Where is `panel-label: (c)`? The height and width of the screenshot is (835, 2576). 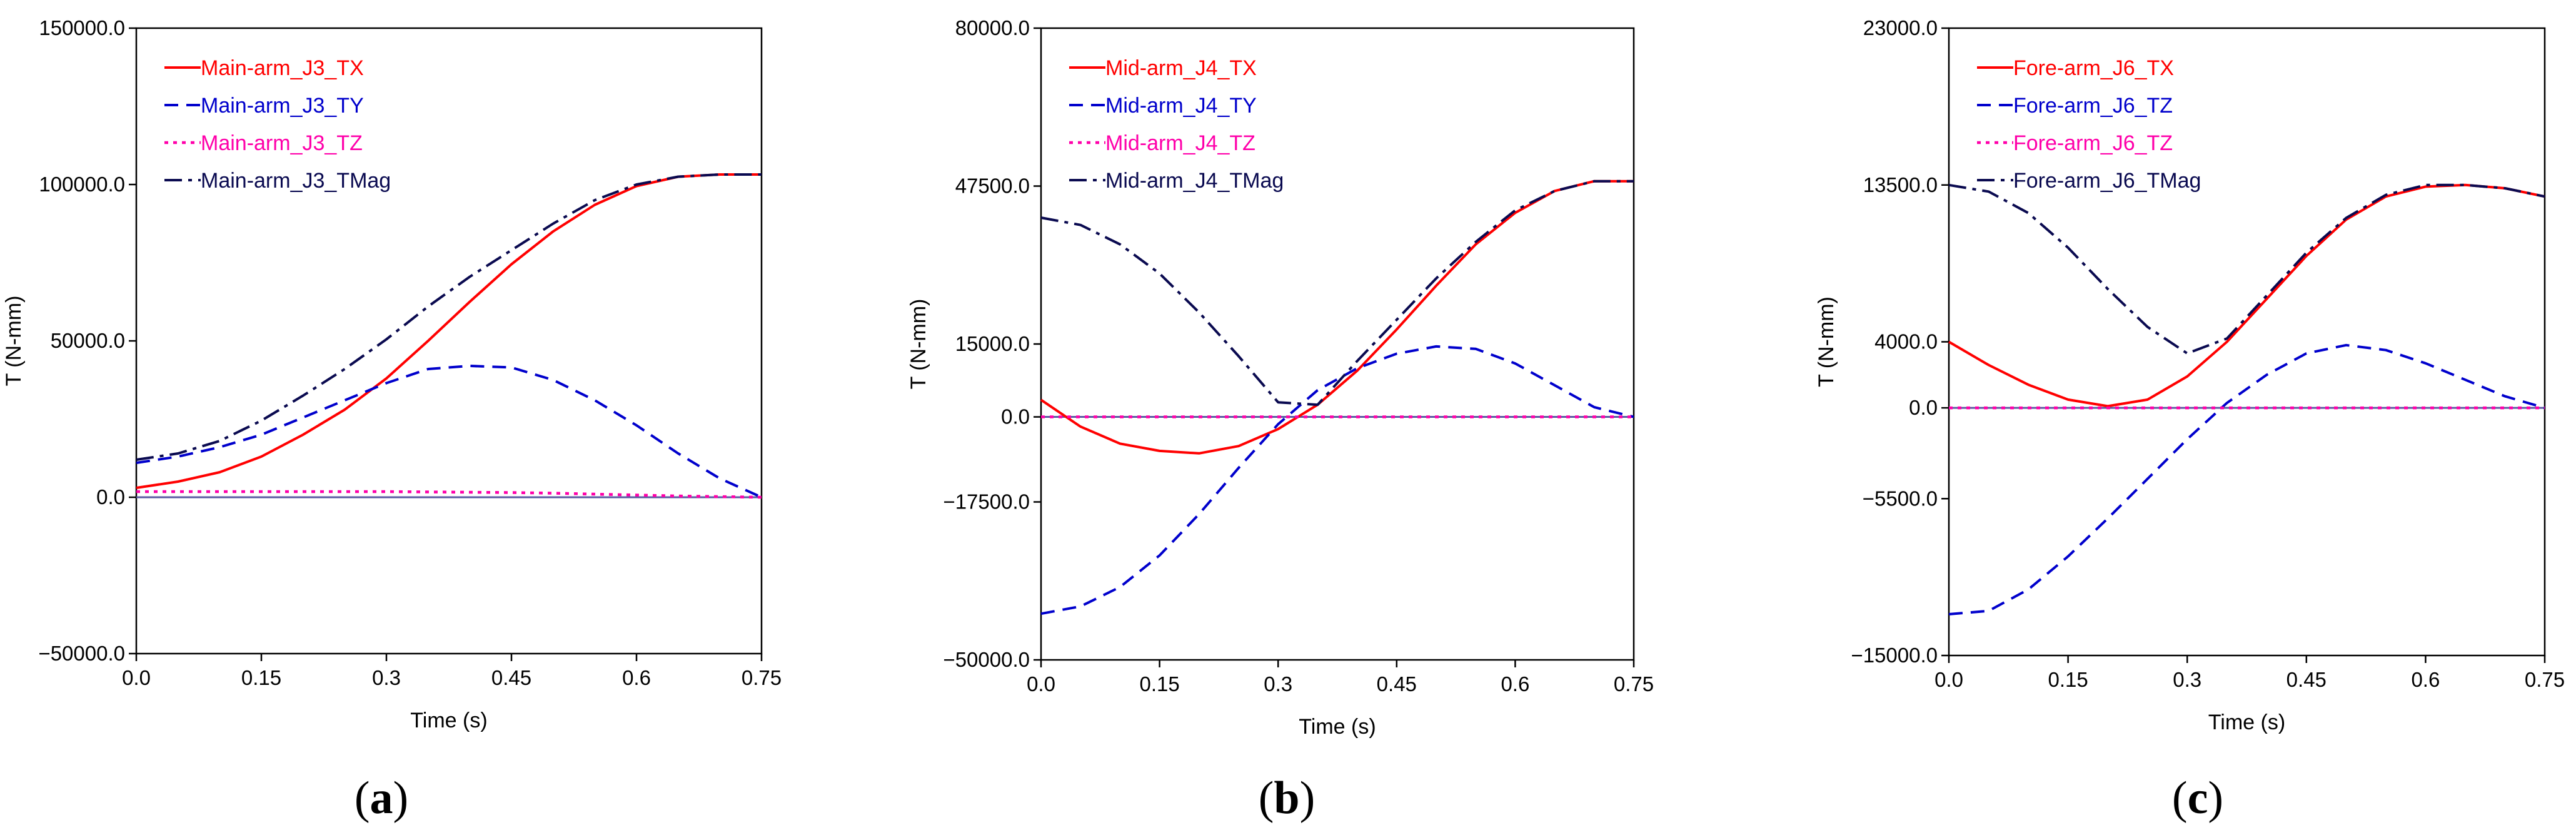
panel-label: (c) is located at coordinates (2197, 798).